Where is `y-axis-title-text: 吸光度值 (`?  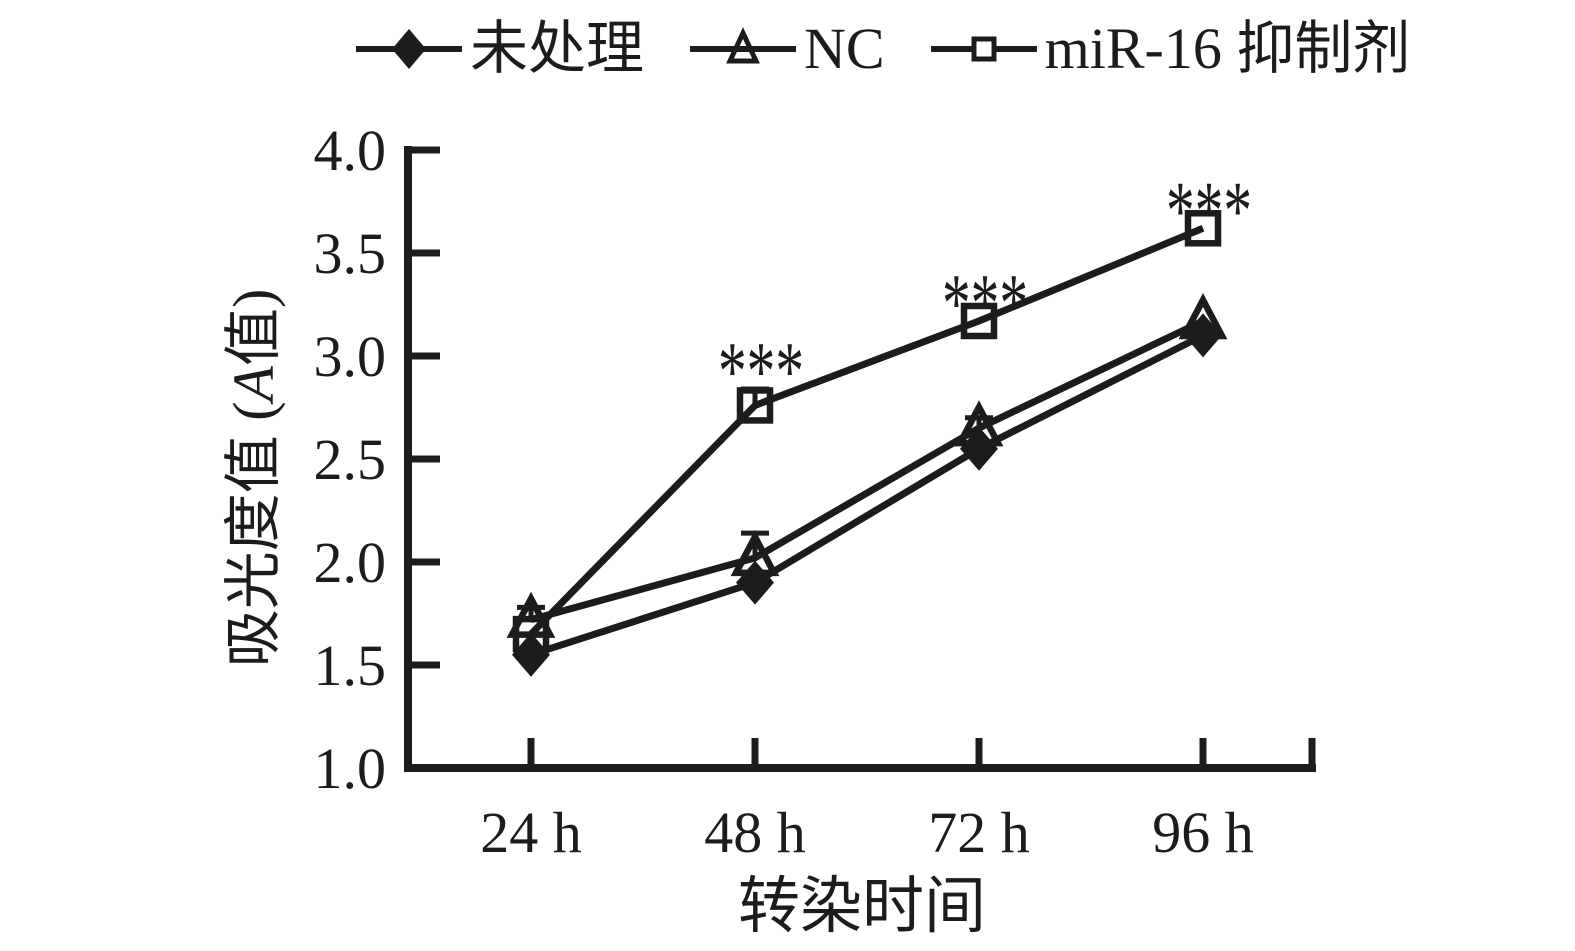
y-axis-title-text: 吸光度值 ( is located at coordinates (253, 534).